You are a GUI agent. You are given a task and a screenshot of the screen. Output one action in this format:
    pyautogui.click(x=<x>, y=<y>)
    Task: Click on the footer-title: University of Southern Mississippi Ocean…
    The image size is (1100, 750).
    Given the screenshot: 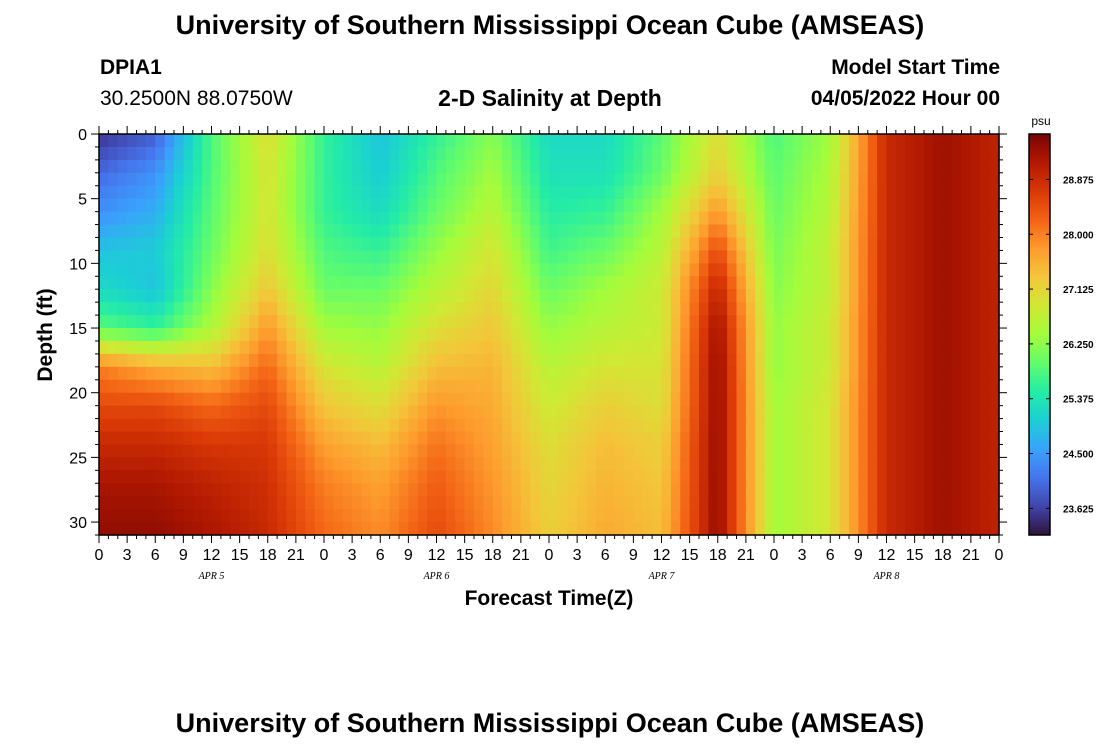 What is the action you would take?
    pyautogui.click(x=550, y=723)
    